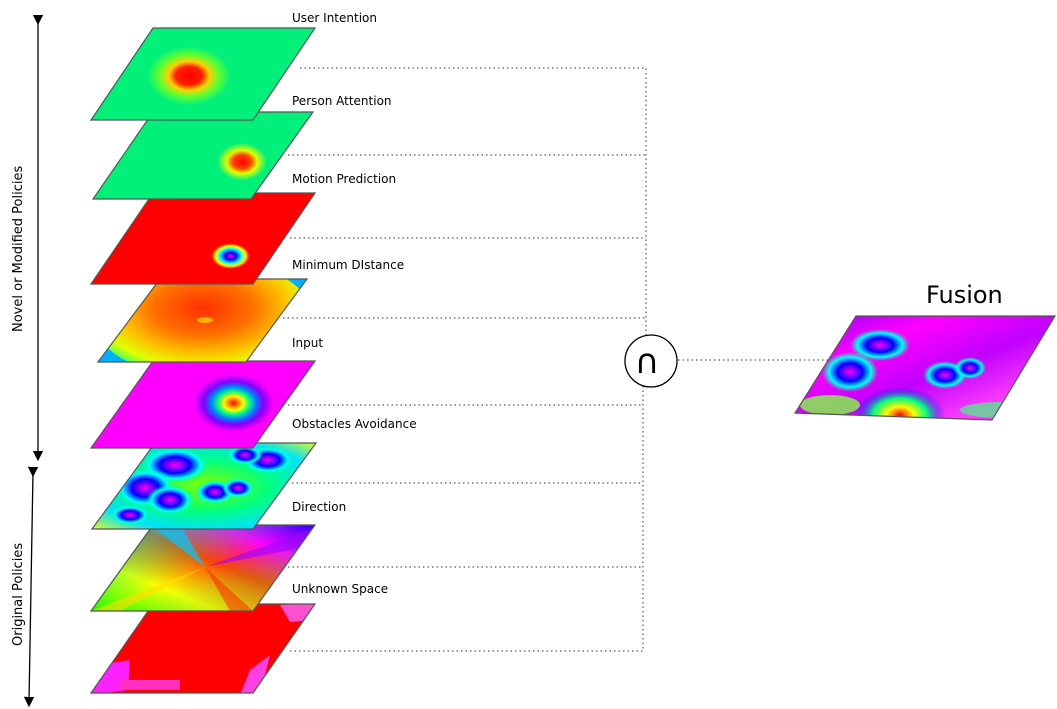 Image resolution: width=1057 pixels, height=709 pixels. What do you see at coordinates (647, 362) in the screenshot?
I see `intersection-symbol: ∩` at bounding box center [647, 362].